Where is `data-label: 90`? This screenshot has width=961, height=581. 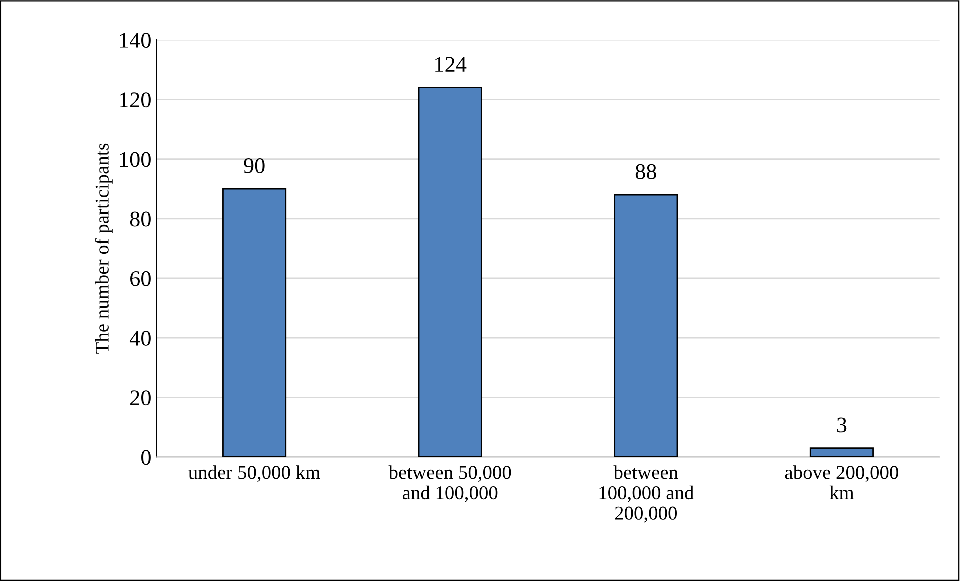
data-label: 90 is located at coordinates (254, 166).